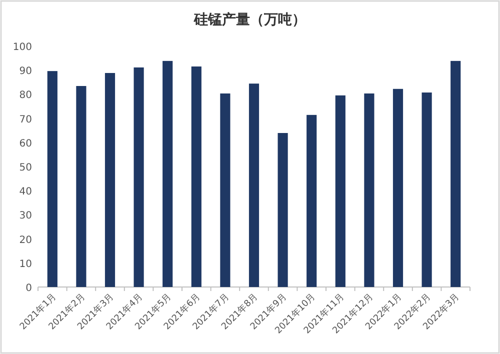 The width and height of the screenshot is (500, 354). What do you see at coordinates (25, 168) in the screenshot?
I see `y-tick-label: 50` at bounding box center [25, 168].